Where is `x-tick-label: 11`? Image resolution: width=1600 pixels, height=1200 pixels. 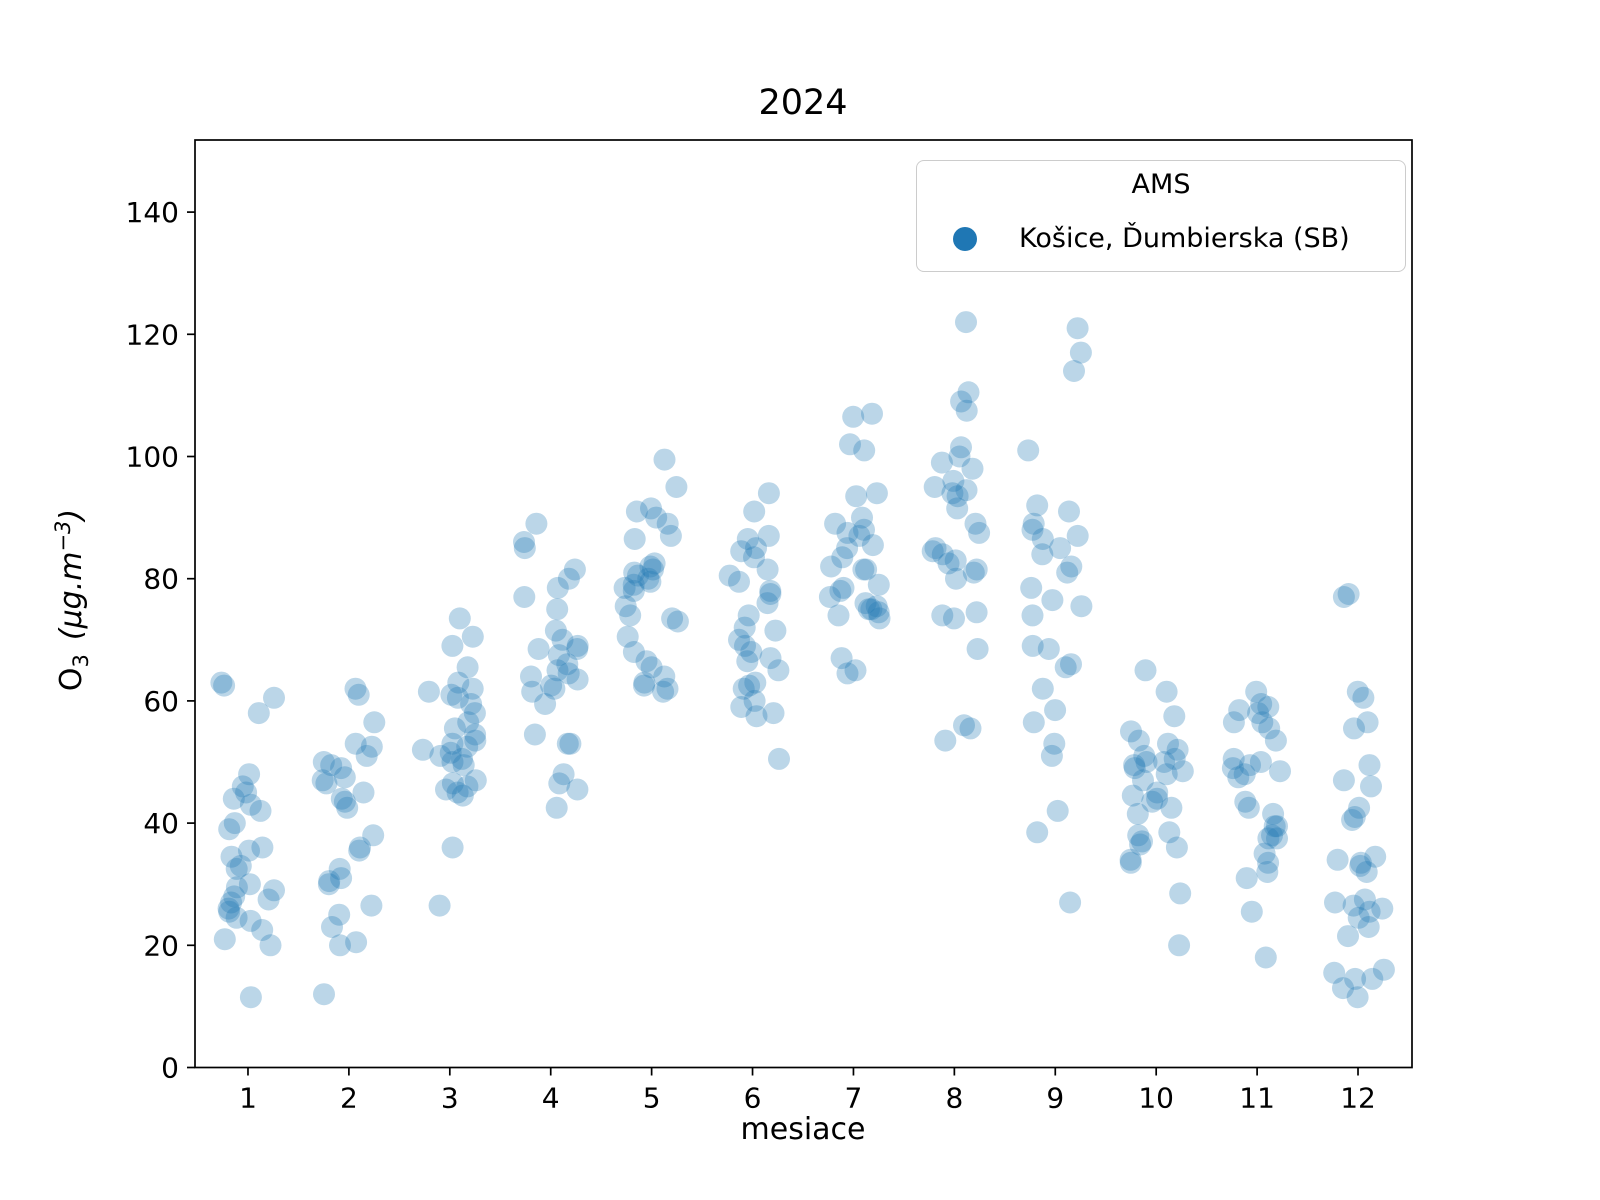 x-tick-label: 11 is located at coordinates (1257, 1098).